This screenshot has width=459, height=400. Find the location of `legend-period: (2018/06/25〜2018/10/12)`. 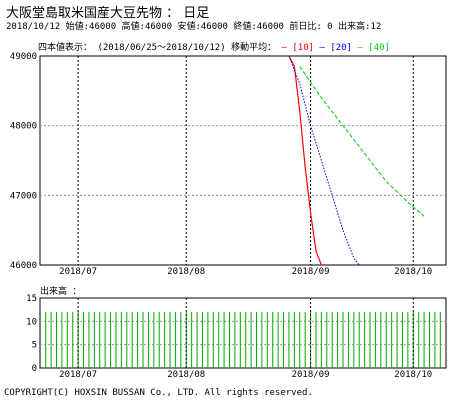

legend-period: (2018/06/25〜2018/10/12) is located at coordinates (161, 48).